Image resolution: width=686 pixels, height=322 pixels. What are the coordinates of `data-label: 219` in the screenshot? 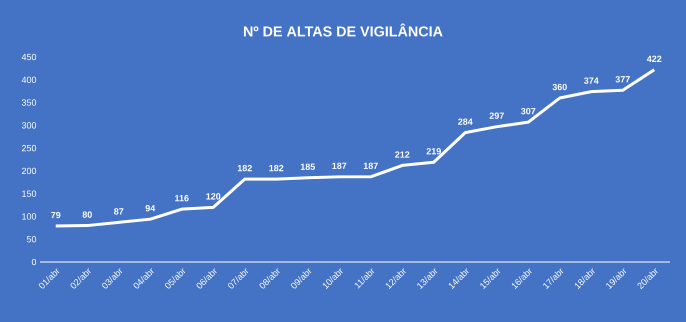 It's located at (433, 151).